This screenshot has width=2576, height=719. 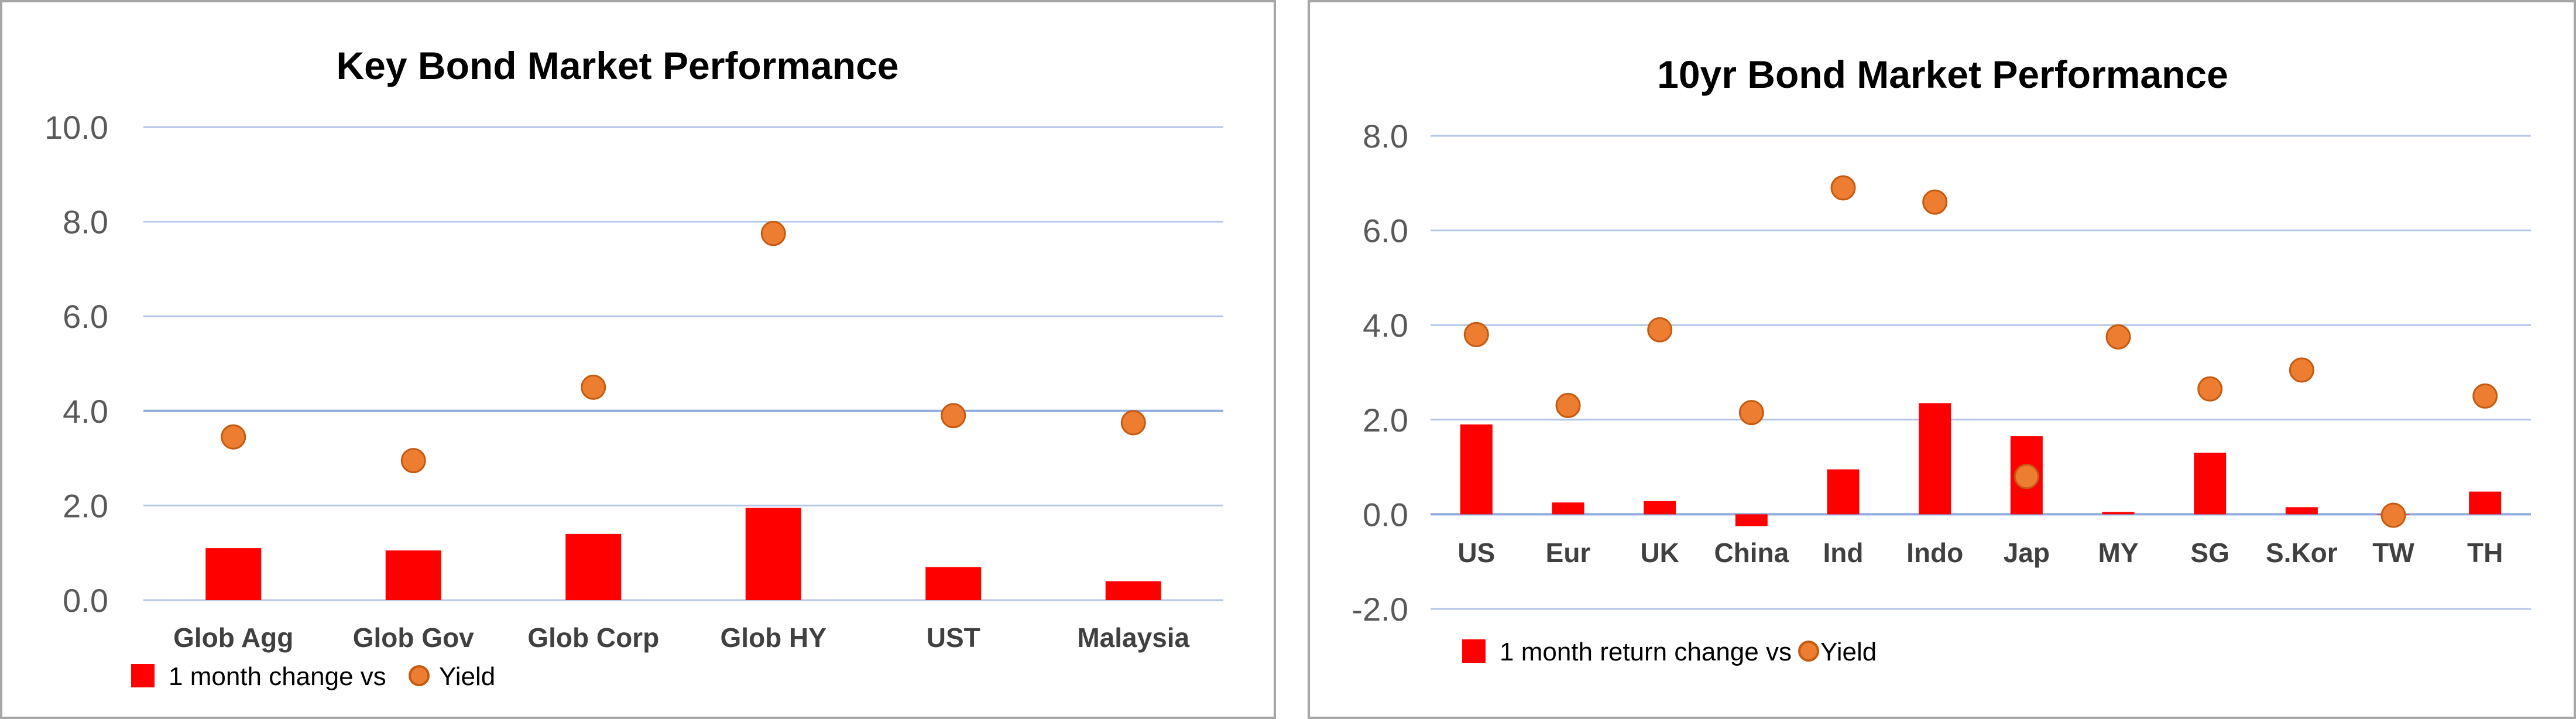 What do you see at coordinates (594, 387) in the screenshot?
I see `yield-point-glob-corp` at bounding box center [594, 387].